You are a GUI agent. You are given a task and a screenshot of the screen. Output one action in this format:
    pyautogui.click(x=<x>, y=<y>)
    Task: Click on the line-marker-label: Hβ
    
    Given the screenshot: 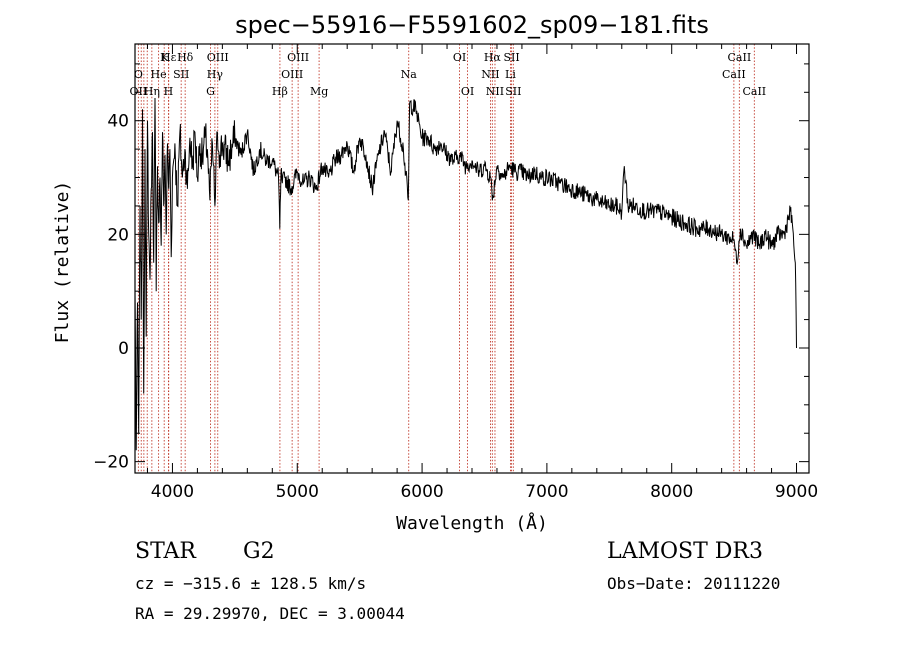 What is the action you would take?
    pyautogui.click(x=280, y=91)
    